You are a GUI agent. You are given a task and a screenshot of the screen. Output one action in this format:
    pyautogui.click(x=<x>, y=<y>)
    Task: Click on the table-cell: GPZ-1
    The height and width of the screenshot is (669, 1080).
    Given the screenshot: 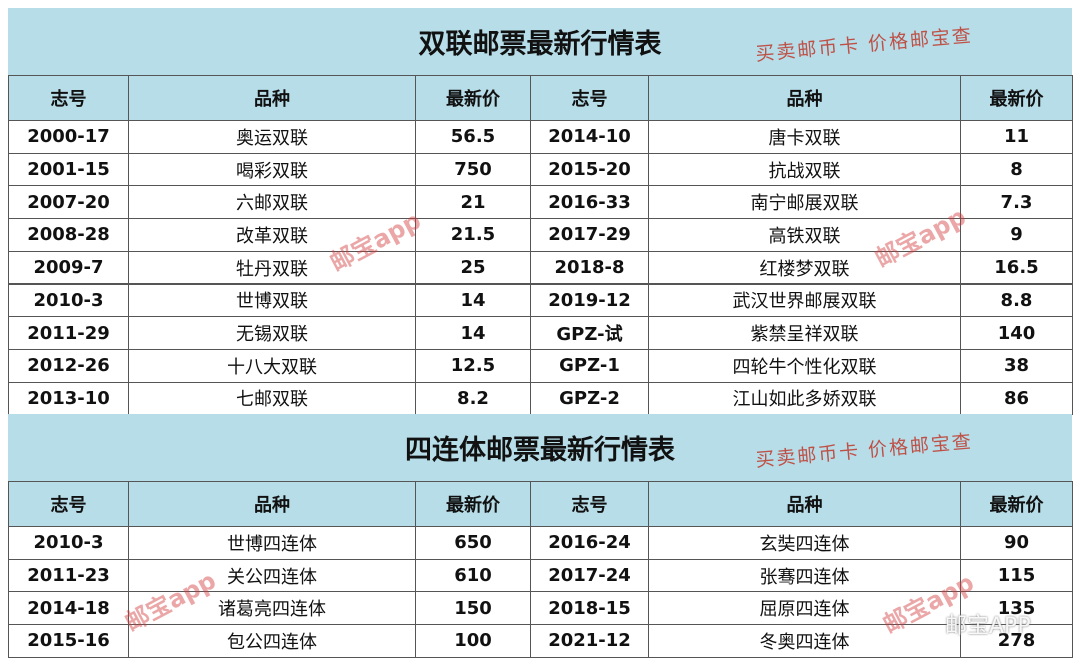 What is the action you would take?
    pyautogui.click(x=589, y=365)
    